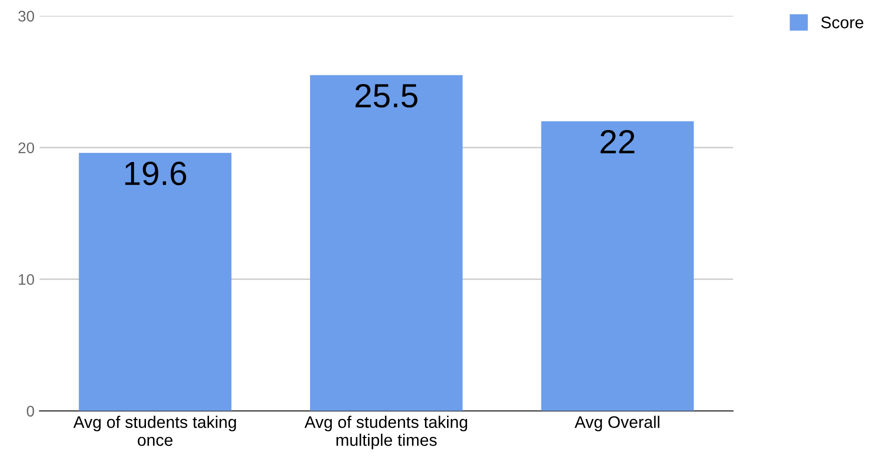  I want to click on x-tick-label: Avg of students taking once, so click(154, 431).